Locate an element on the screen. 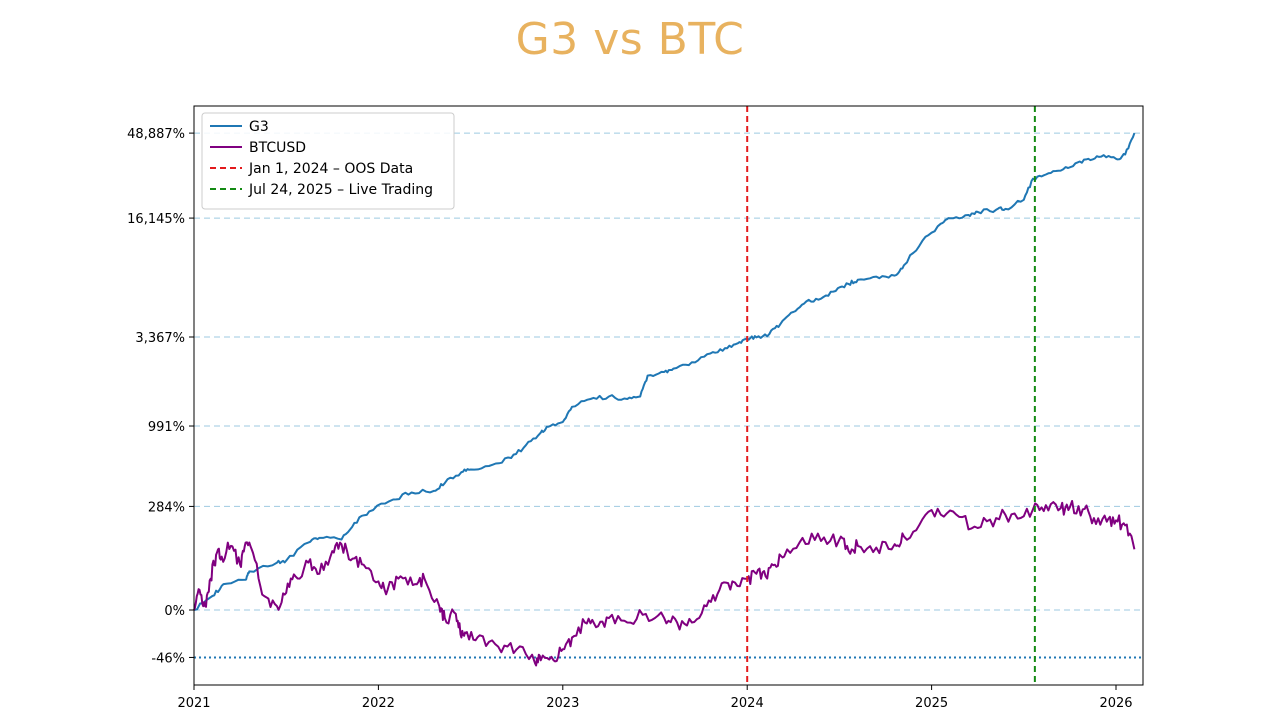 This screenshot has width=1280, height=720. y-tick-label: -46% is located at coordinates (168, 658).